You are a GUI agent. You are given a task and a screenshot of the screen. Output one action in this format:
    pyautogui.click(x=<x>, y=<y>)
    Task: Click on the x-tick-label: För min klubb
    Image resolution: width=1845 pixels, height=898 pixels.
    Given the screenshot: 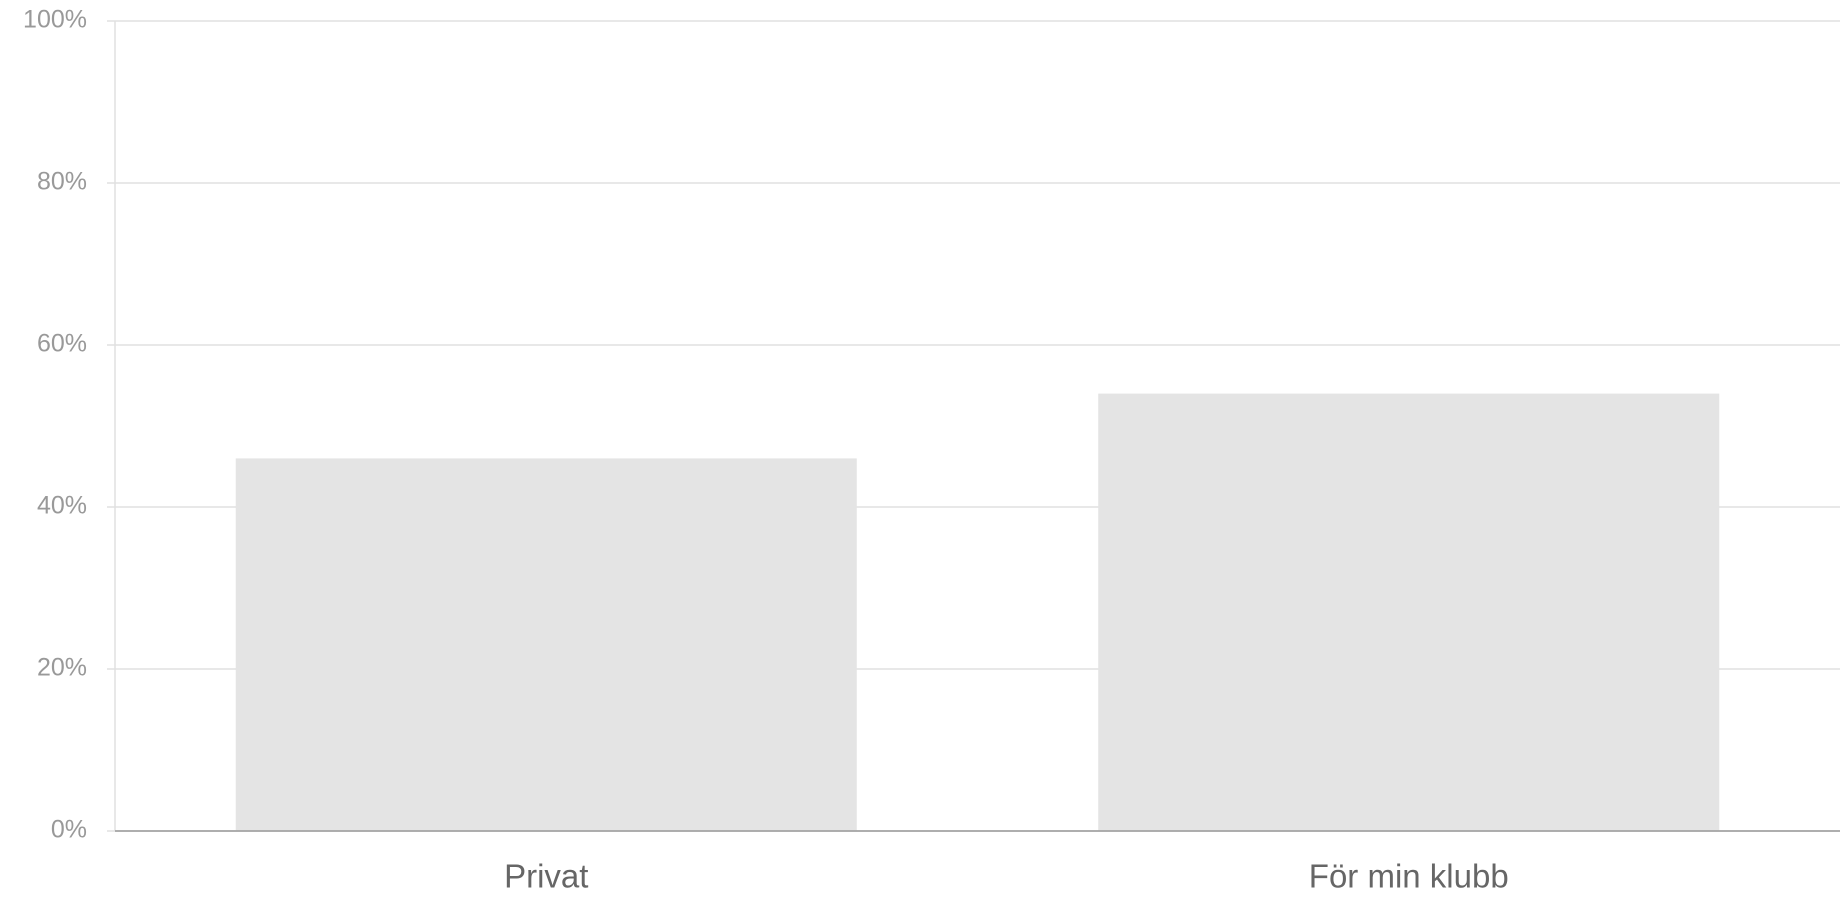 What is the action you would take?
    pyautogui.click(x=1409, y=876)
    